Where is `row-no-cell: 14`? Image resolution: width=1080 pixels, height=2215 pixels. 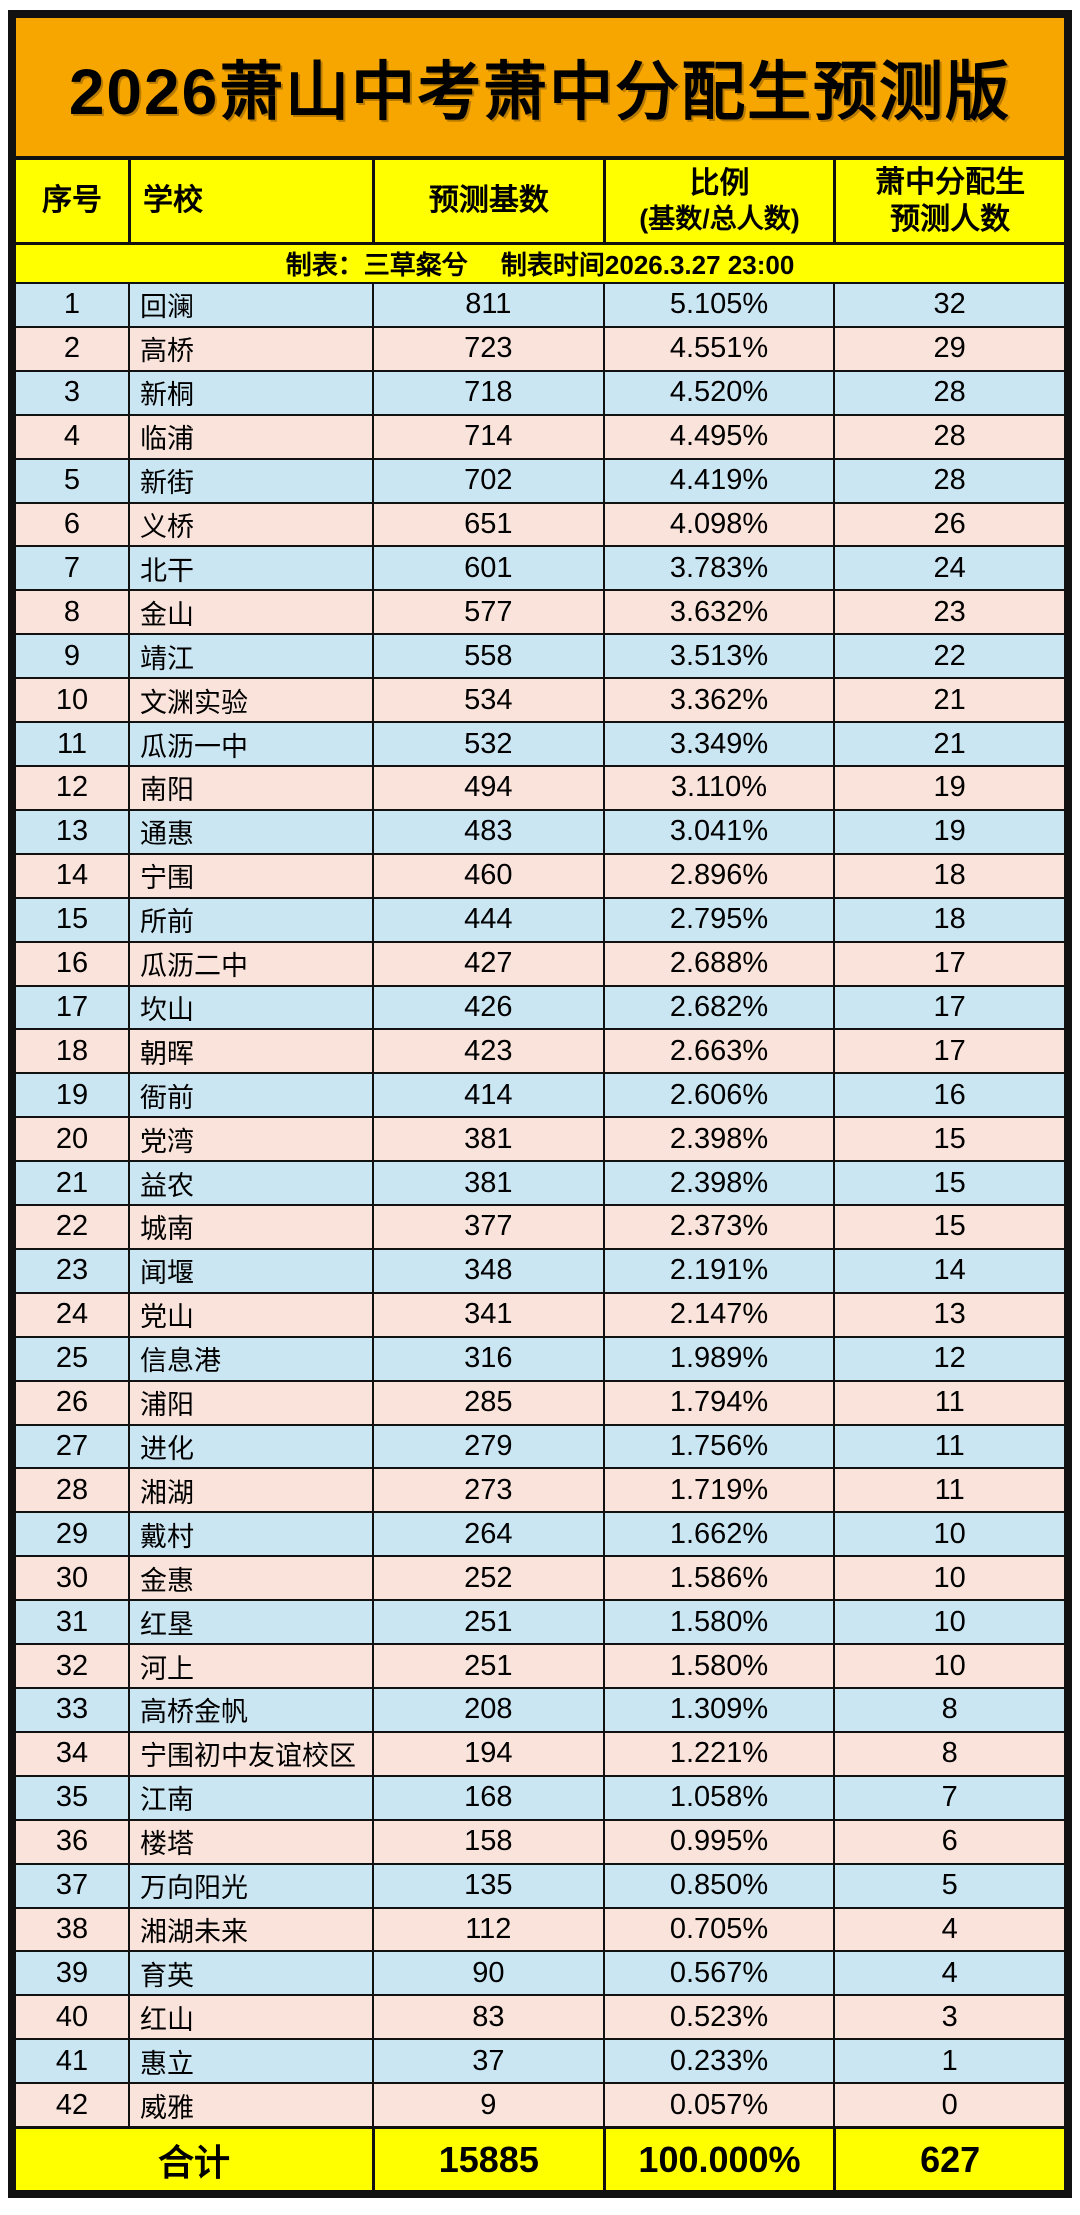 row-no-cell: 14 is located at coordinates (72, 875).